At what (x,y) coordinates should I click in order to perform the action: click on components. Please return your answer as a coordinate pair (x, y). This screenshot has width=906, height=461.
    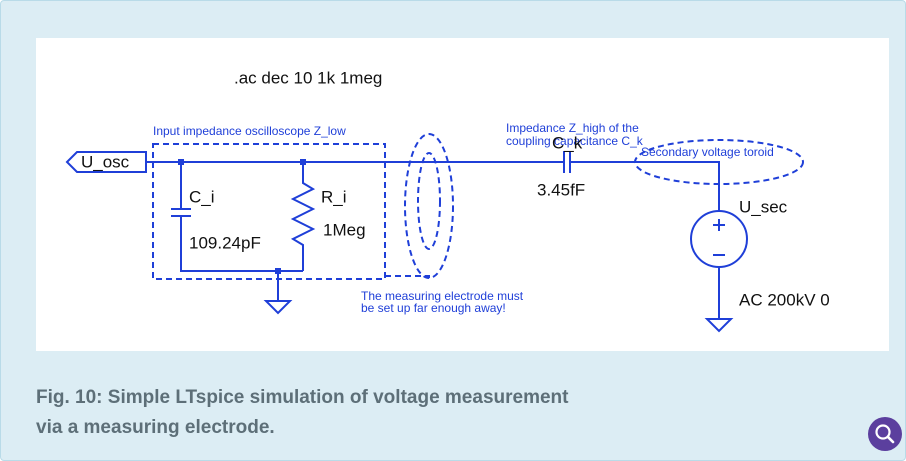
    Looking at the image, I should click on (243, 231).